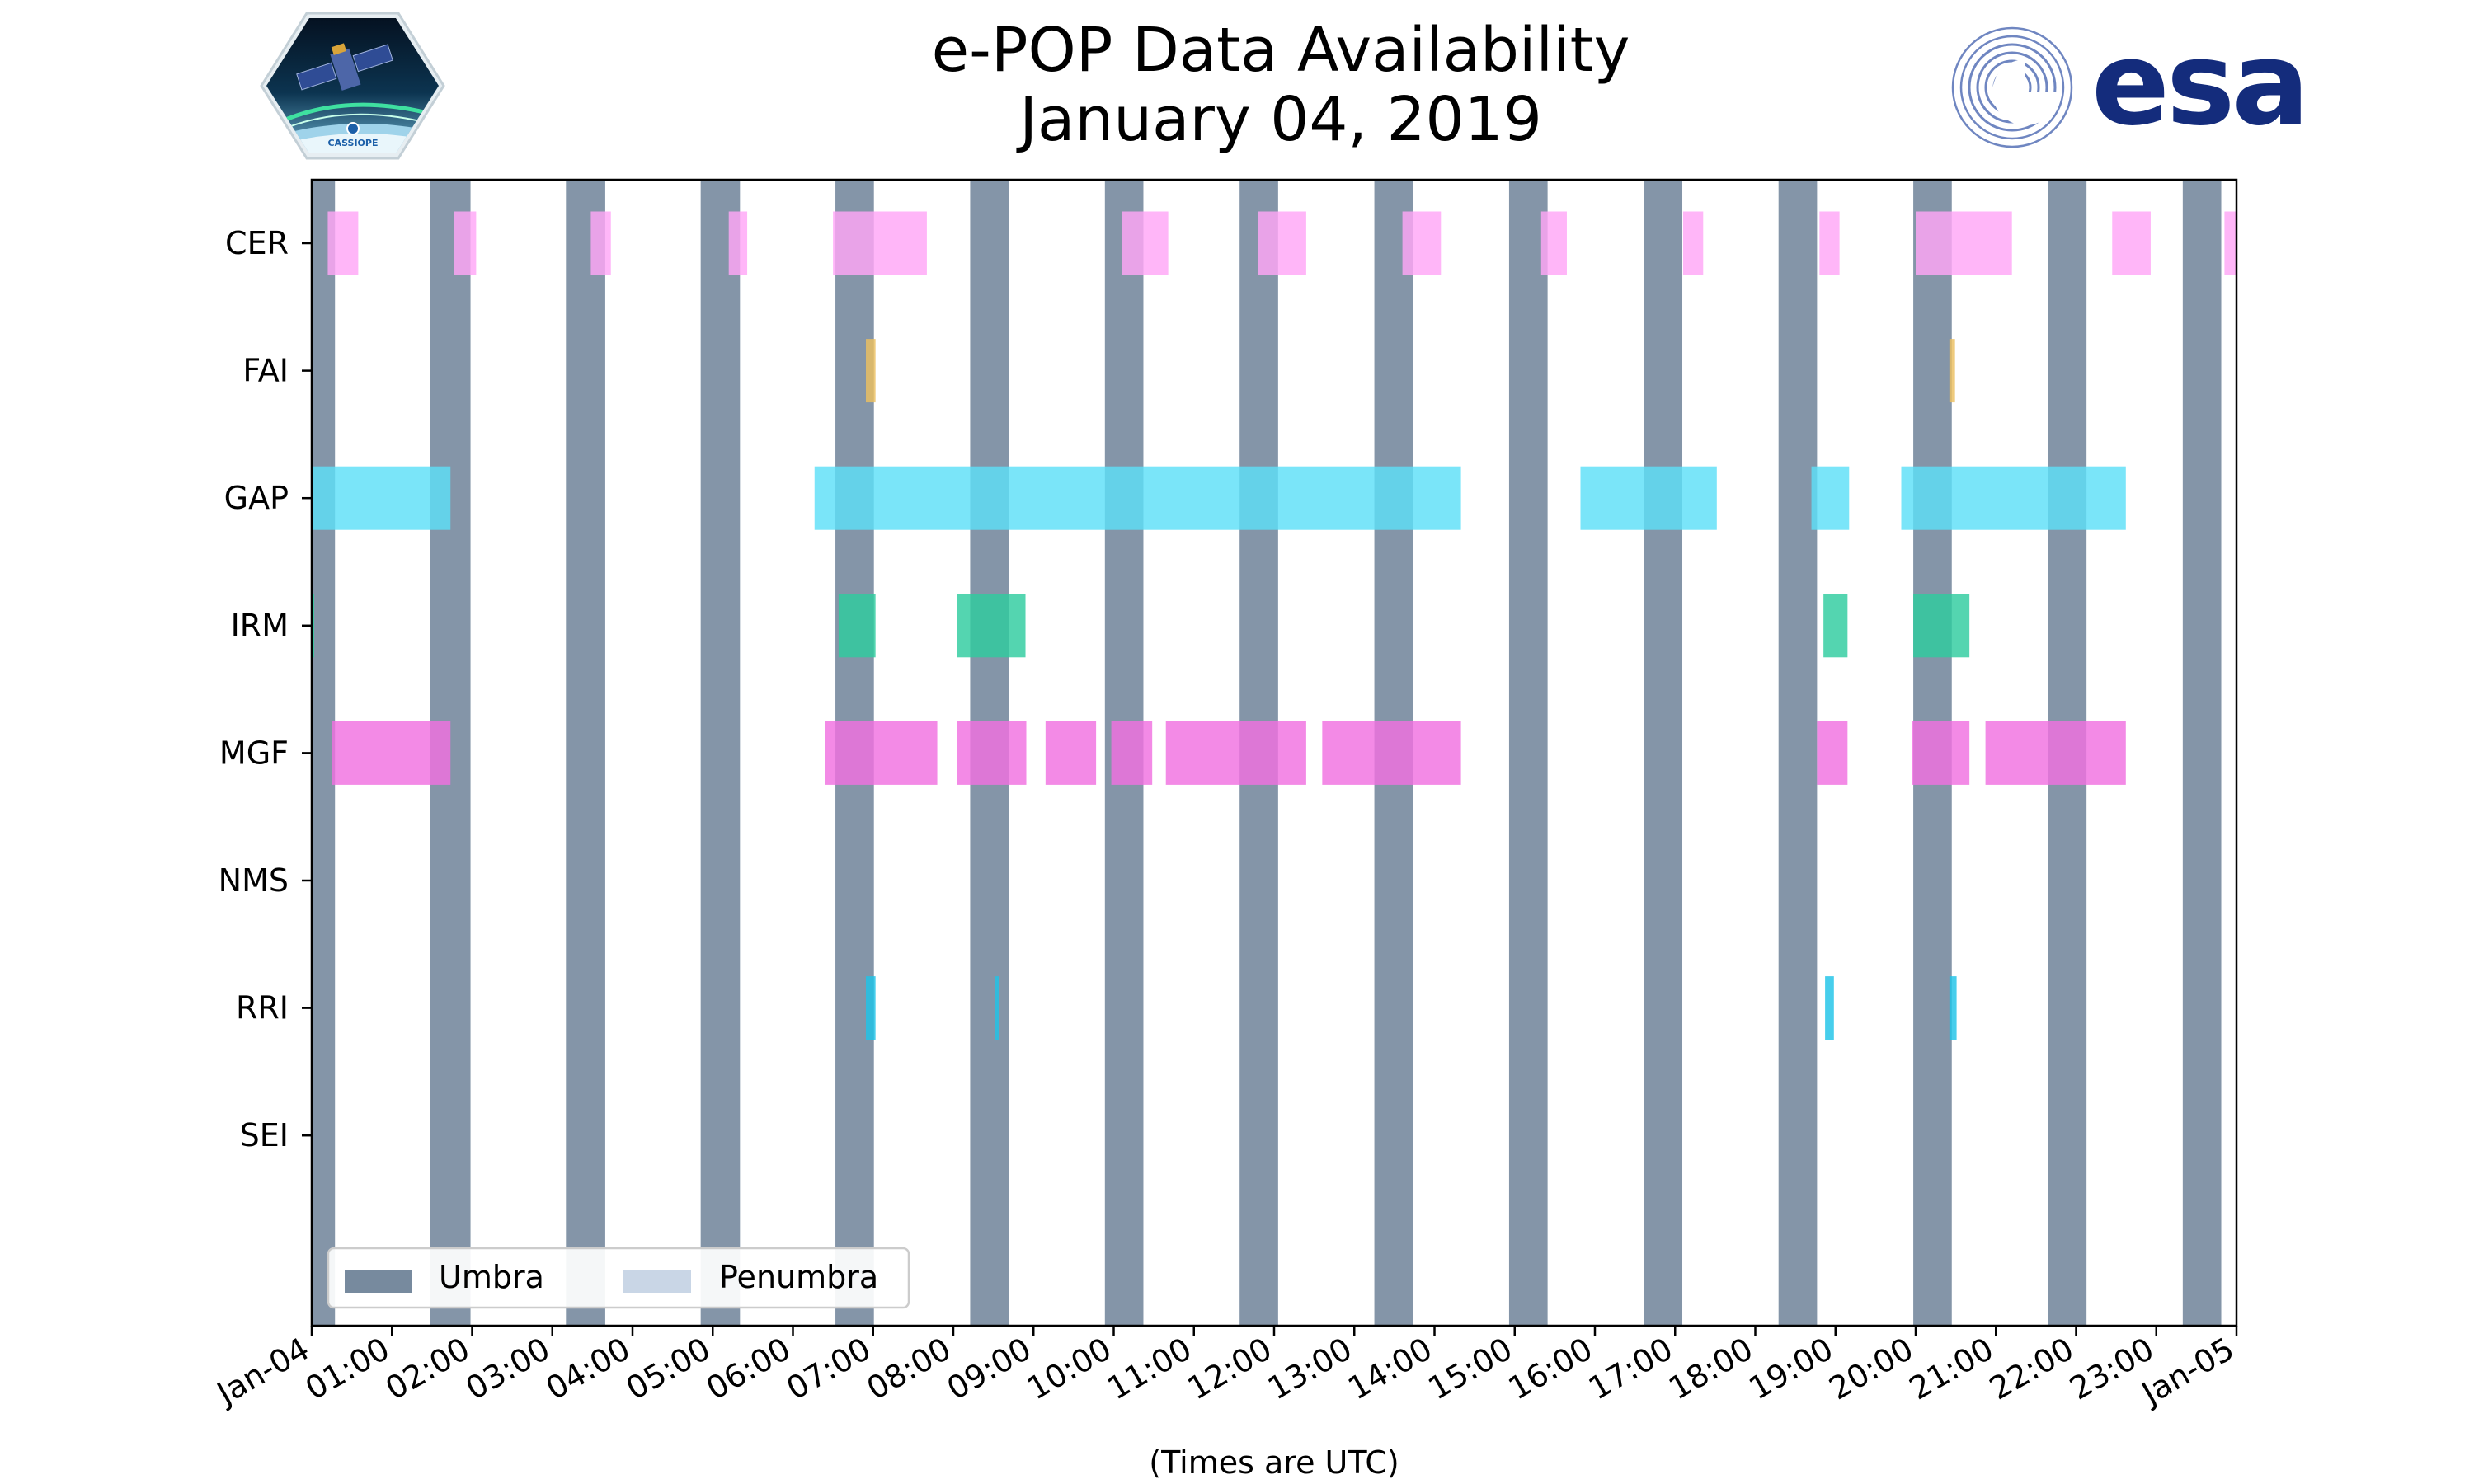 The height and width of the screenshot is (1484, 2474). What do you see at coordinates (507, 1369) in the screenshot?
I see `x-tick-label: 03:00` at bounding box center [507, 1369].